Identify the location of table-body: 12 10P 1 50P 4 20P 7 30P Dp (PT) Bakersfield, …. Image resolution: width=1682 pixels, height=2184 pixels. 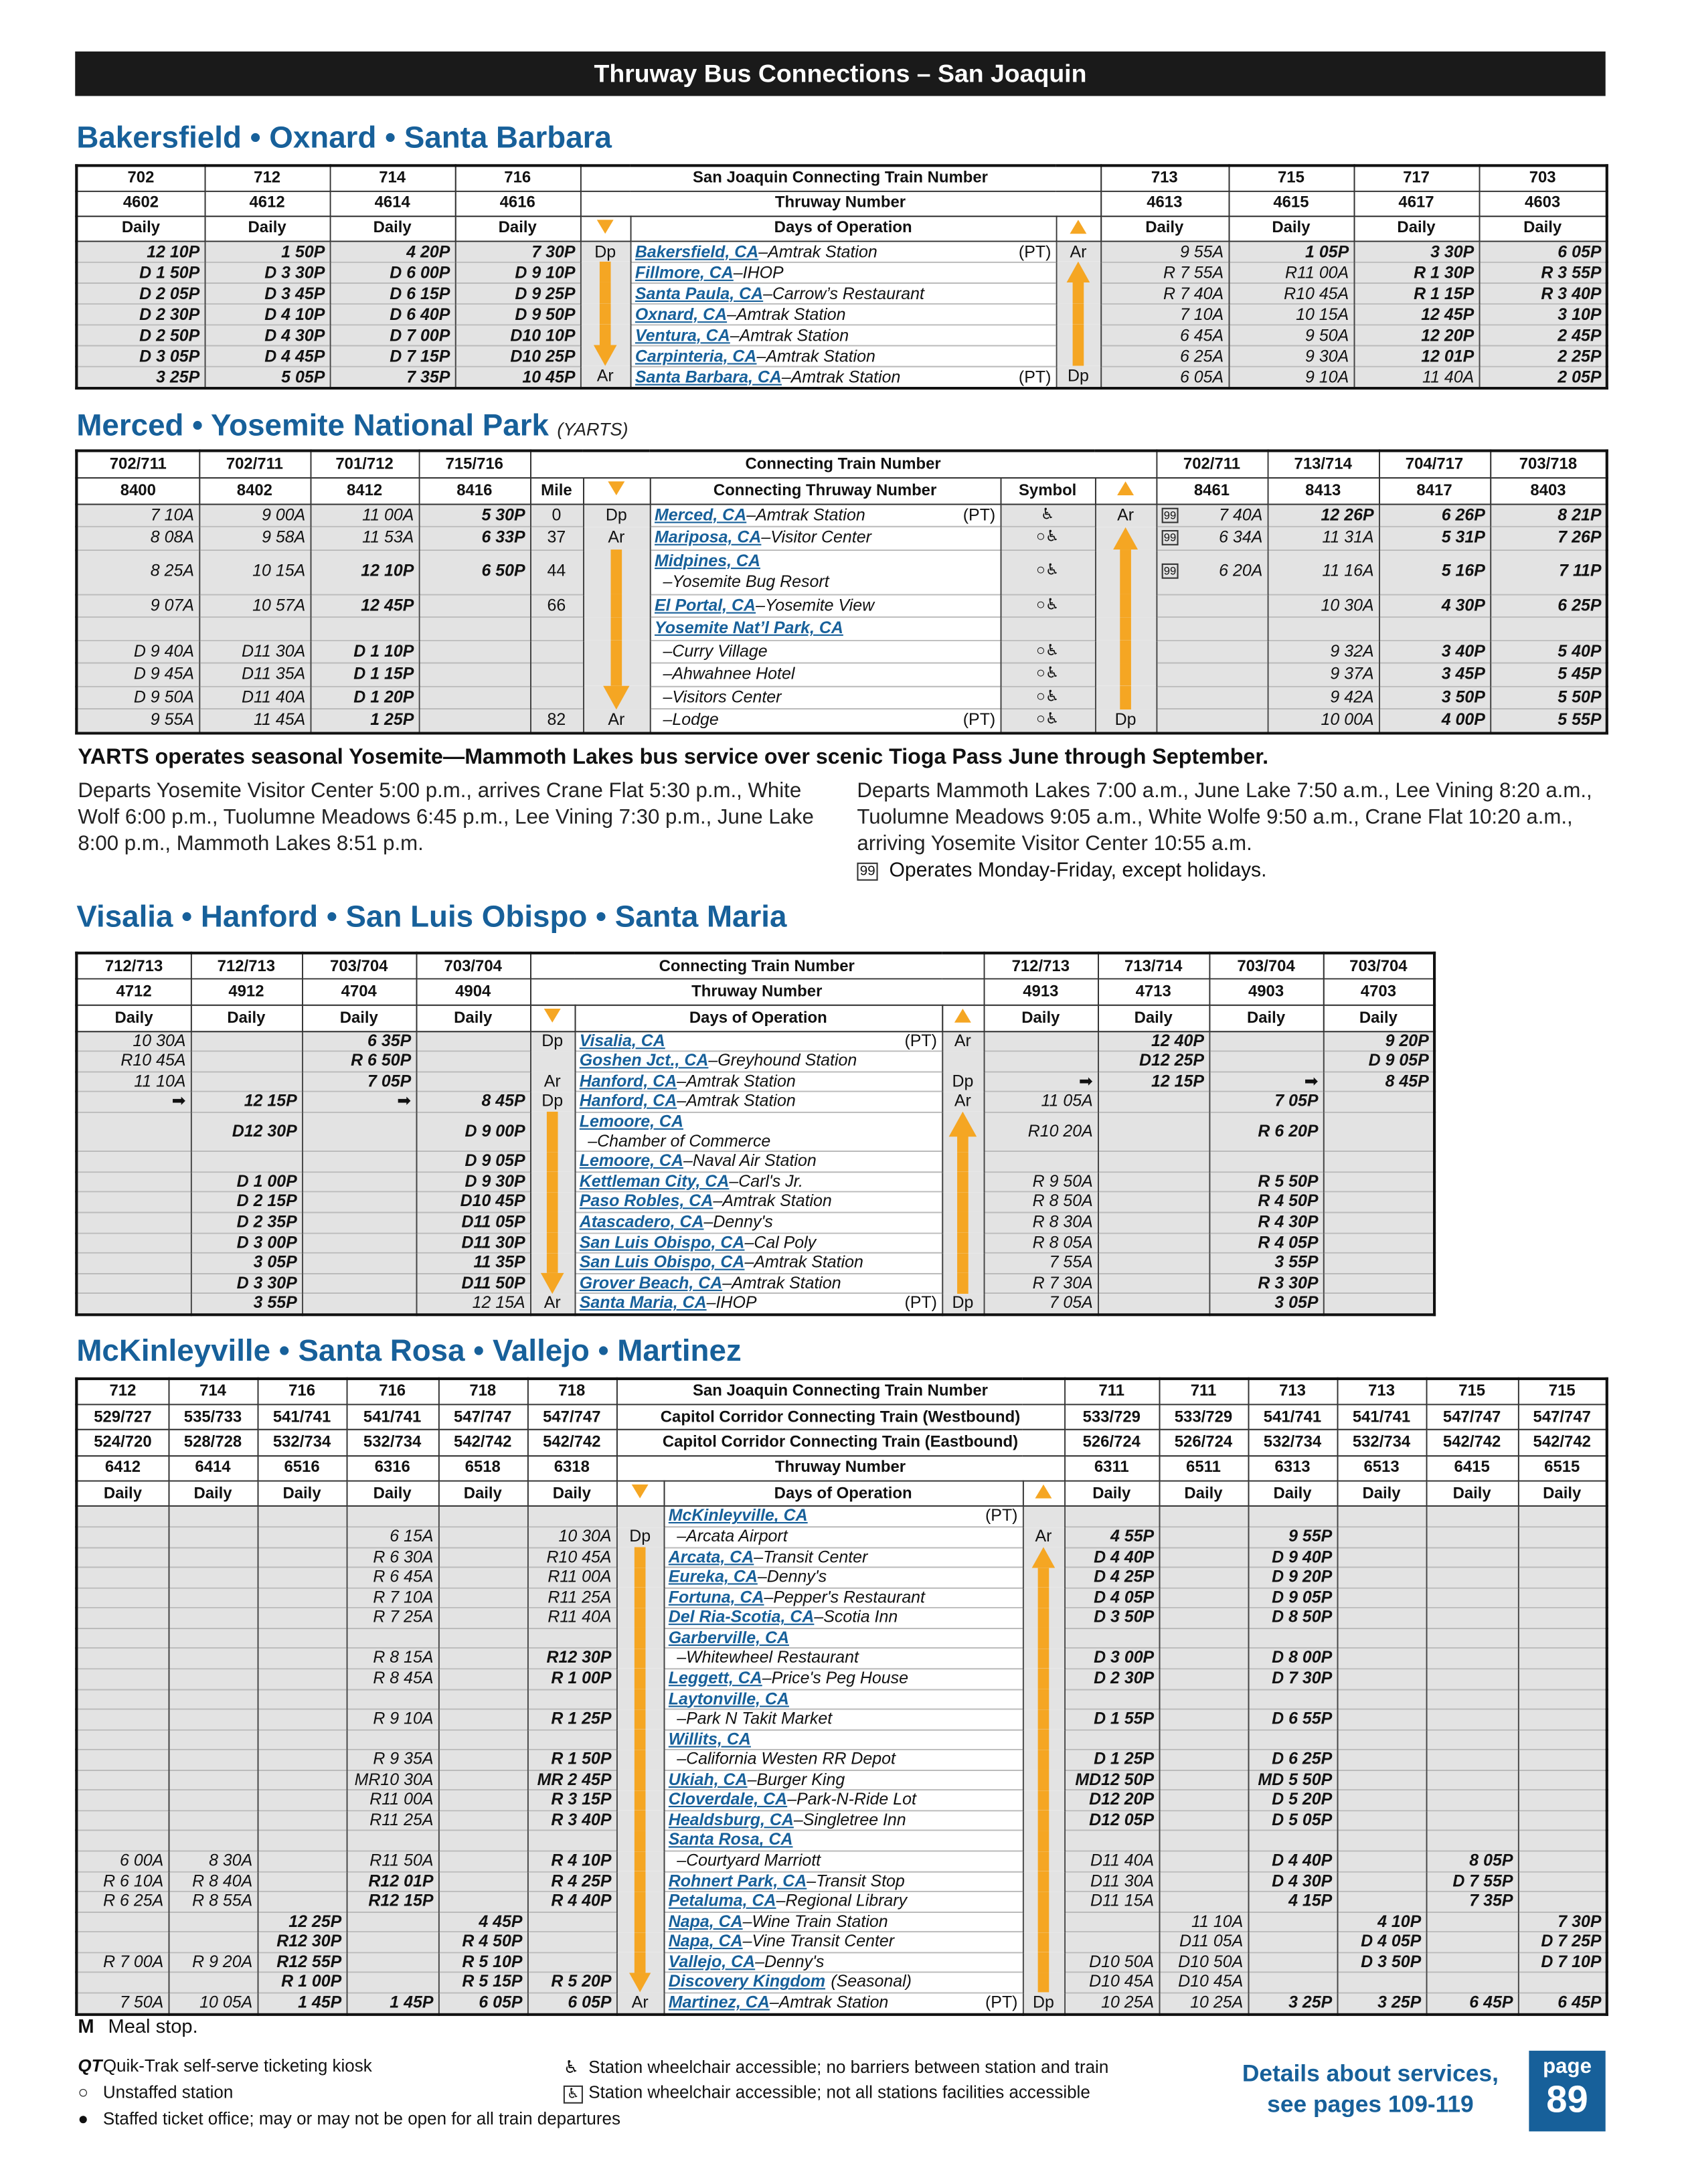
(842, 314).